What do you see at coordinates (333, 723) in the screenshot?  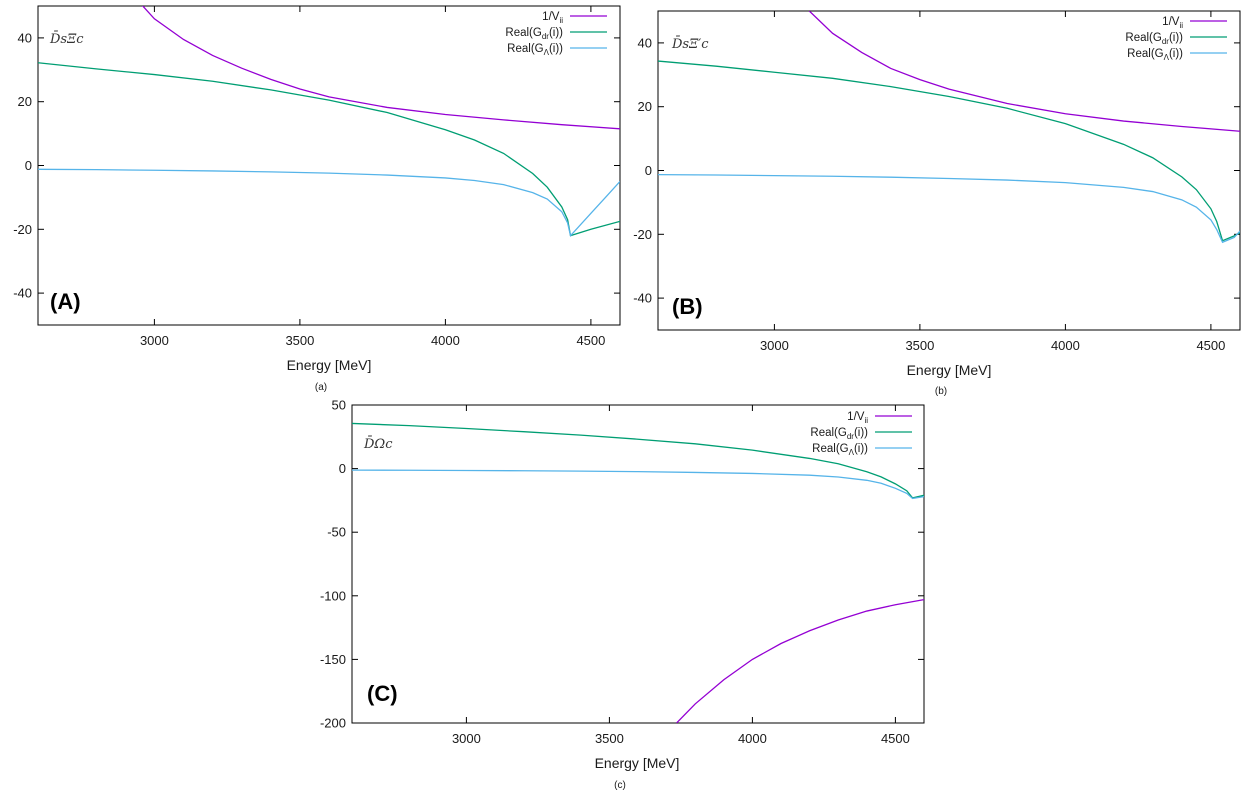 I see `y-tick-label: -200` at bounding box center [333, 723].